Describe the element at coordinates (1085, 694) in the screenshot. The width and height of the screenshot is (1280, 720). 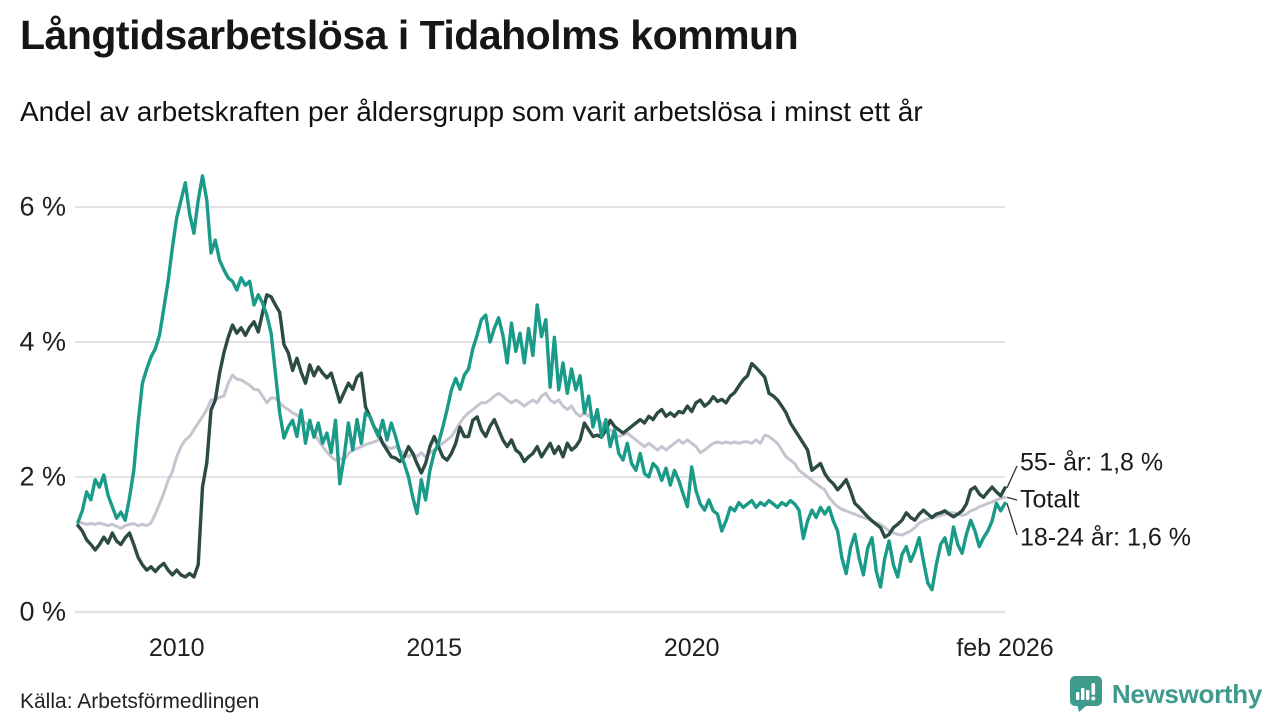
I see `bar-chart-speech-bubble-icon` at that location.